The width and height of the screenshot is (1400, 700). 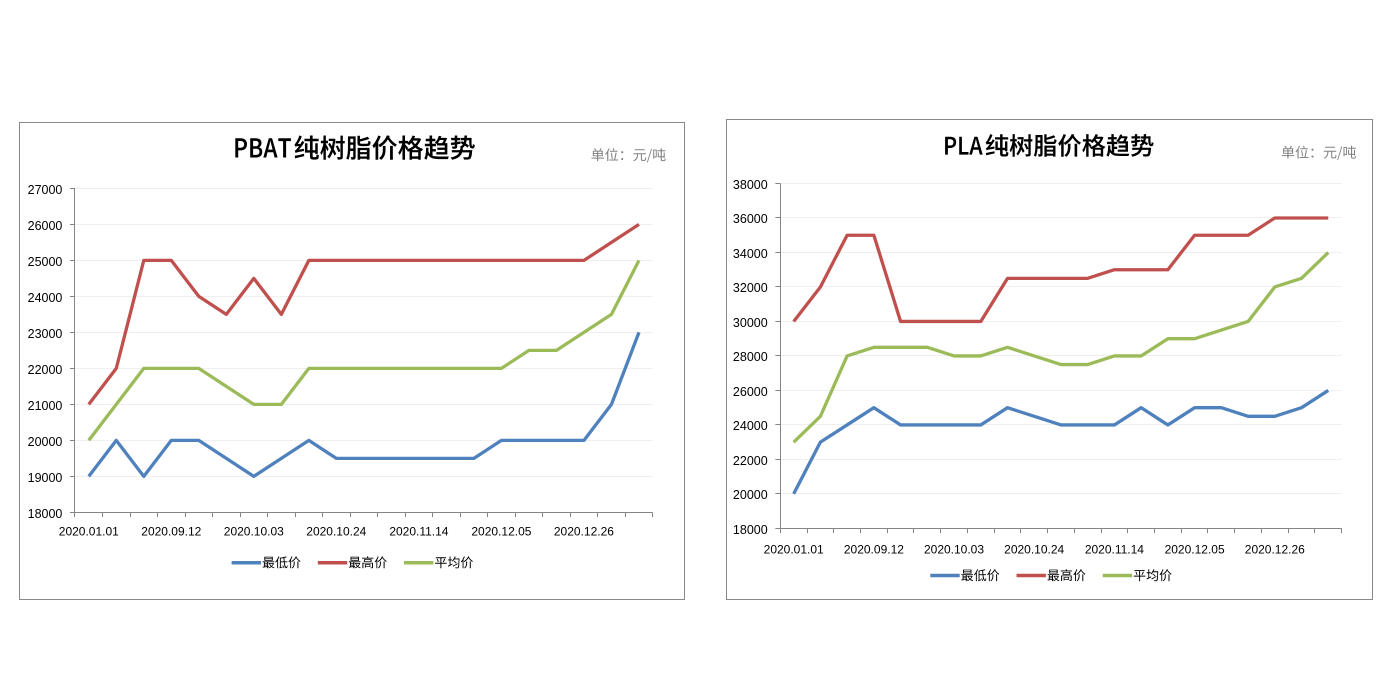 What do you see at coordinates (750, 323) in the screenshot?
I see `svg-text: 30000` at bounding box center [750, 323].